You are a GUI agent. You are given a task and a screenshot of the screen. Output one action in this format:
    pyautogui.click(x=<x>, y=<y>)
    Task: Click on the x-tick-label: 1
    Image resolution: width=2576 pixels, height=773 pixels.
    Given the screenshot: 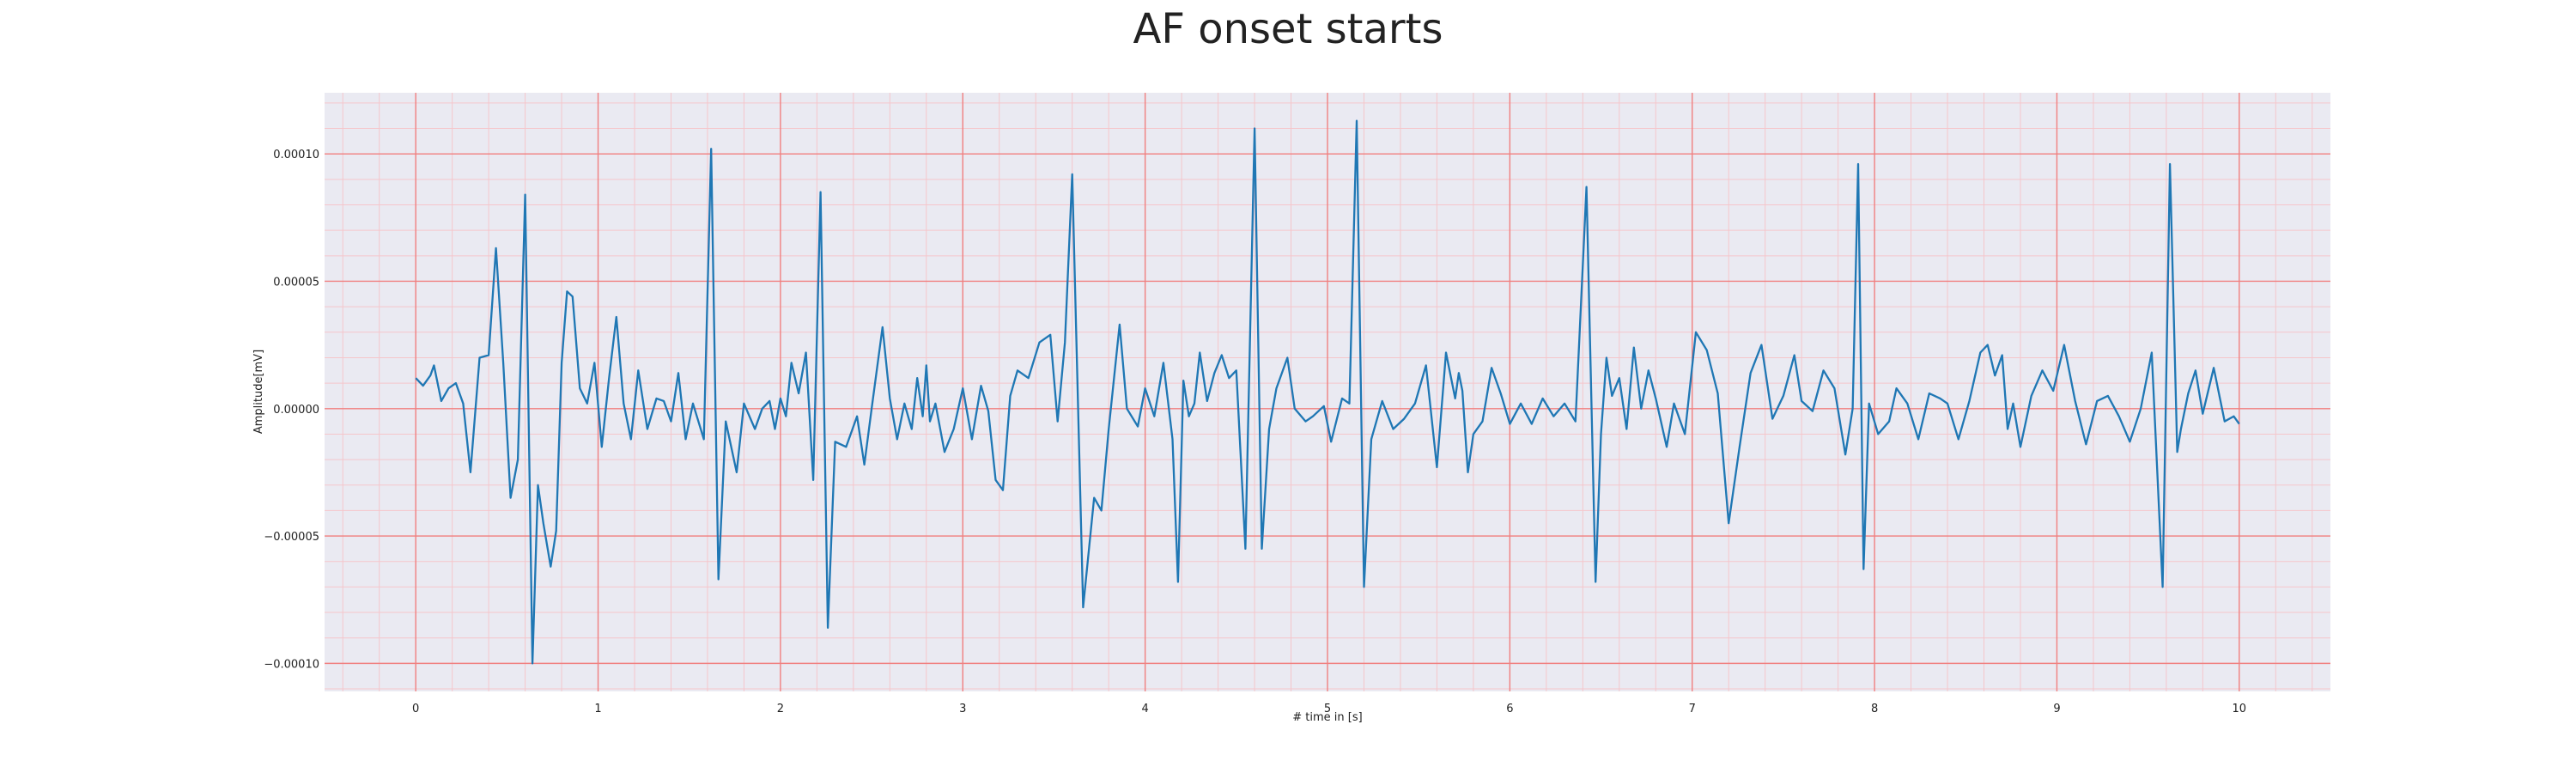 What is the action you would take?
    pyautogui.click(x=597, y=709)
    